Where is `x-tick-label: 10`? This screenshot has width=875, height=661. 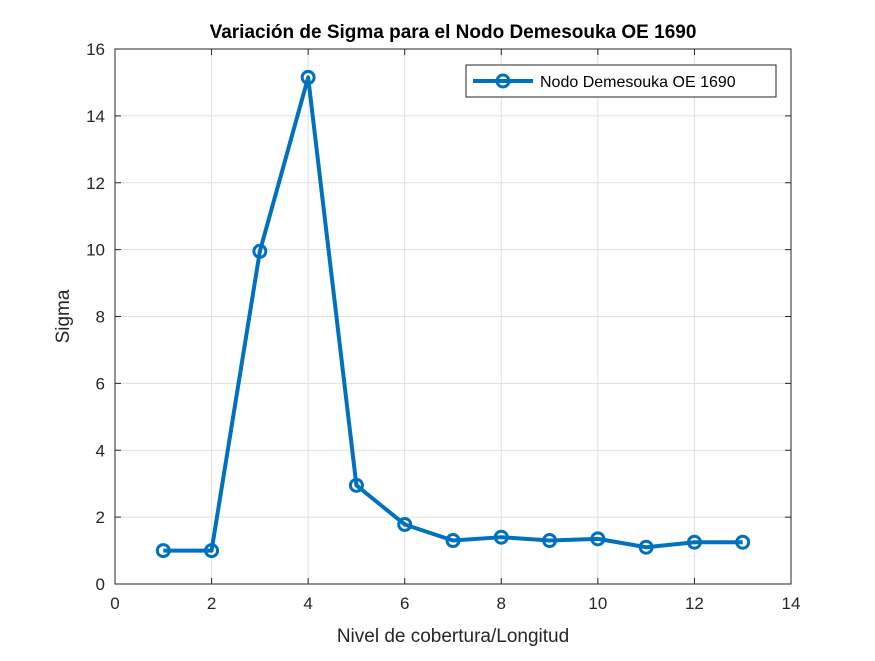
x-tick-label: 10 is located at coordinates (597, 603).